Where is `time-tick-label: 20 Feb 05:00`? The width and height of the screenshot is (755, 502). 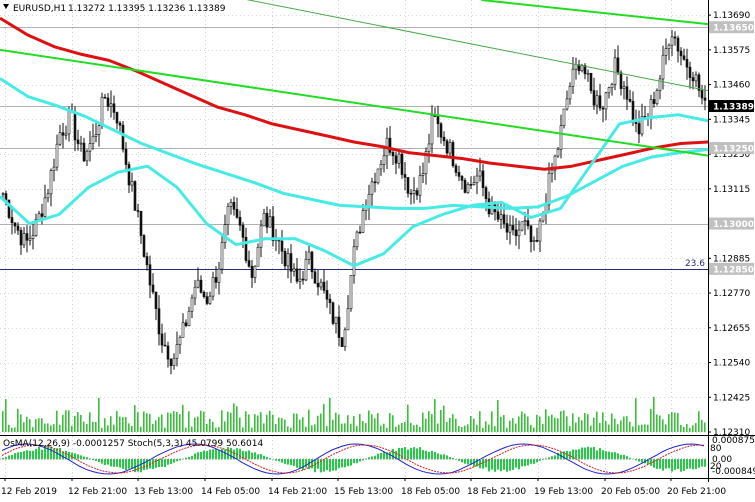
time-tick-label: 20 Feb 05:00 is located at coordinates (630, 492).